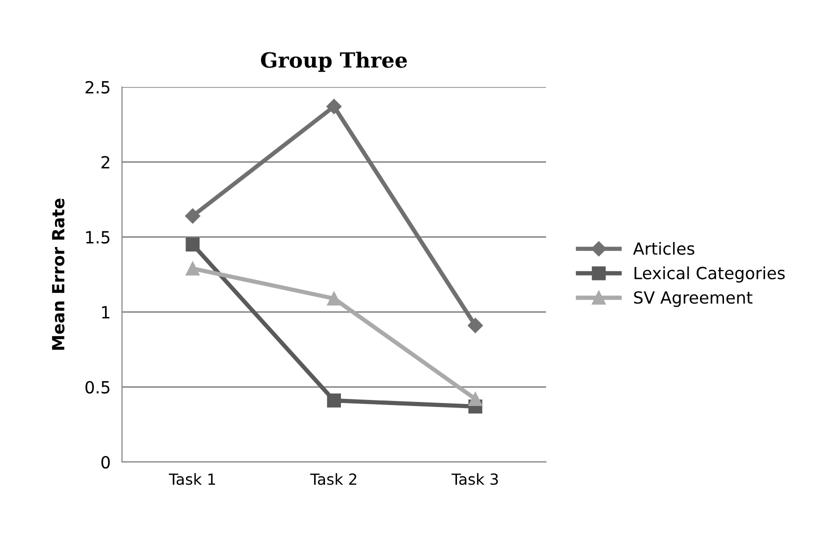 This screenshot has height=542, width=817. Describe the element at coordinates (106, 312) in the screenshot. I see `y-tick-label: 1` at that location.